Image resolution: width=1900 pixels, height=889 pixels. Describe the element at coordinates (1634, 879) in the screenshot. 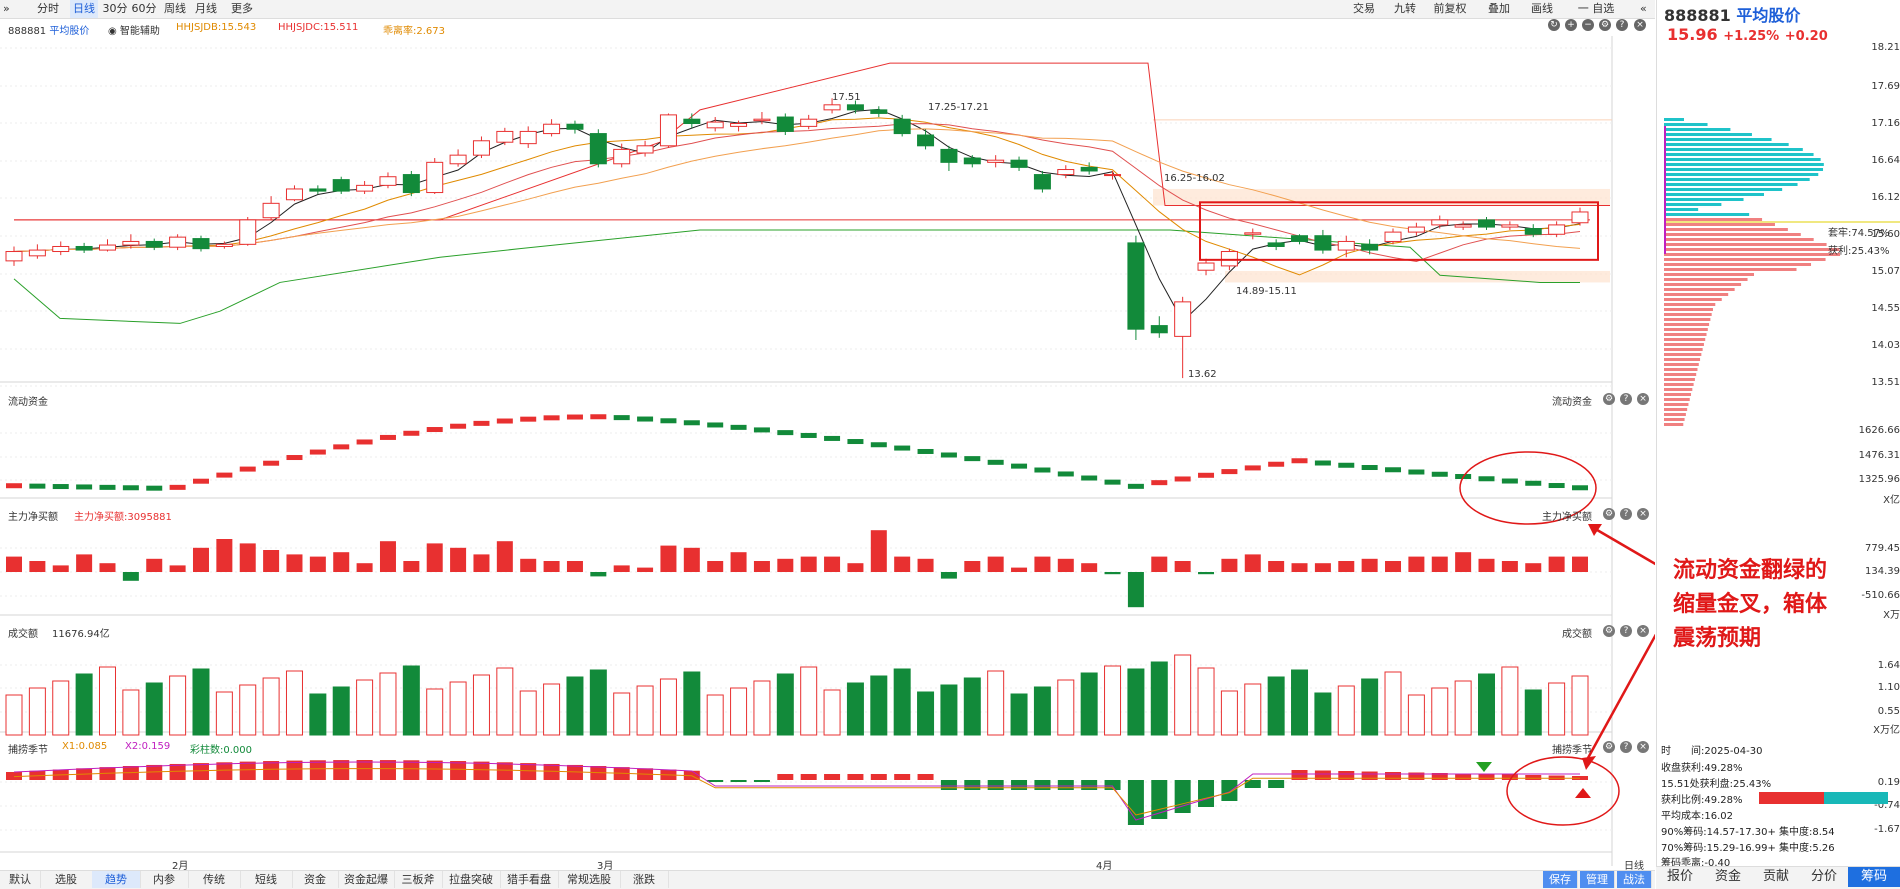

I see `strategy-button: 战法` at that location.